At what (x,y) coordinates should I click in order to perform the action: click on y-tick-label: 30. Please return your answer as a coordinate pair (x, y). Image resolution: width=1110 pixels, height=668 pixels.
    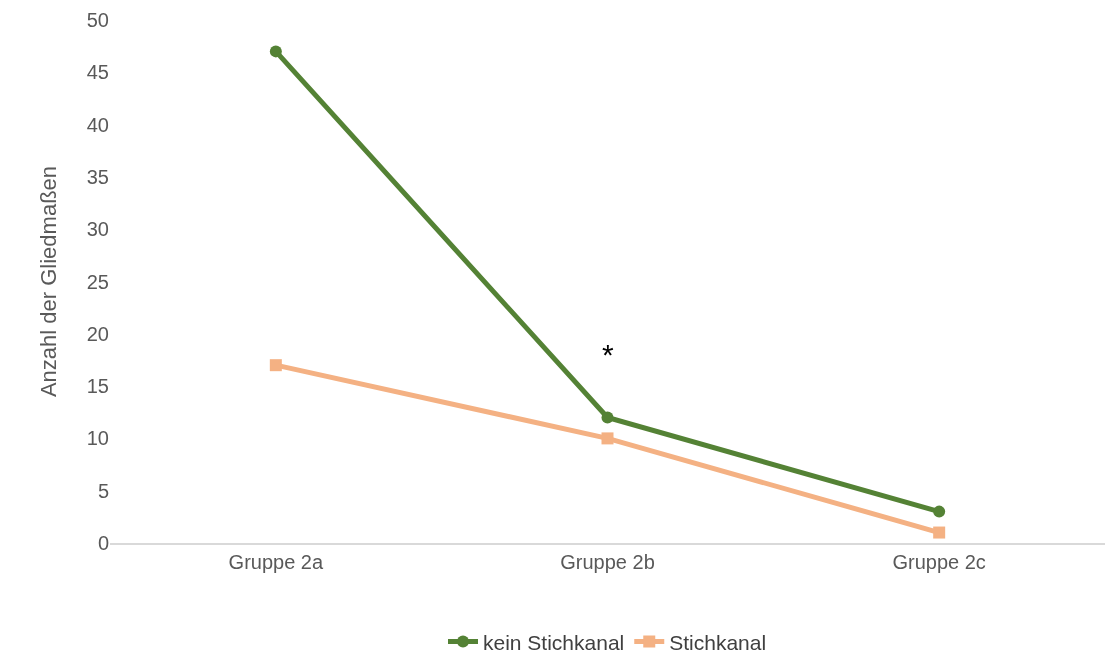
    Looking at the image, I should click on (97, 229).